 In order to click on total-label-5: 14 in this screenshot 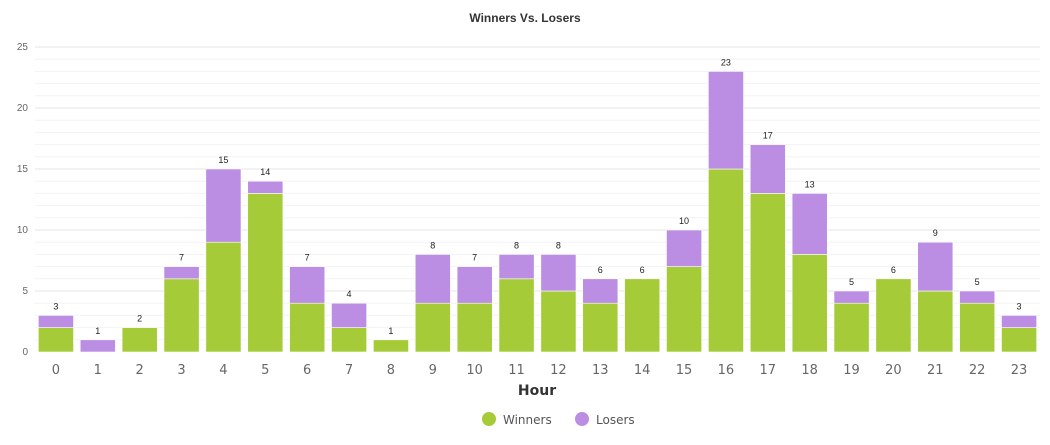, I will do `click(265, 172)`.